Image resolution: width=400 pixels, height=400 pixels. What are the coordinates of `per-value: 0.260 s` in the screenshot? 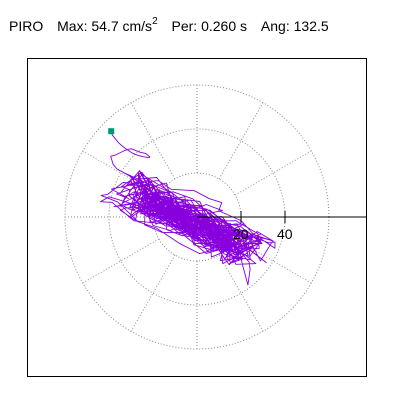 It's located at (224, 25).